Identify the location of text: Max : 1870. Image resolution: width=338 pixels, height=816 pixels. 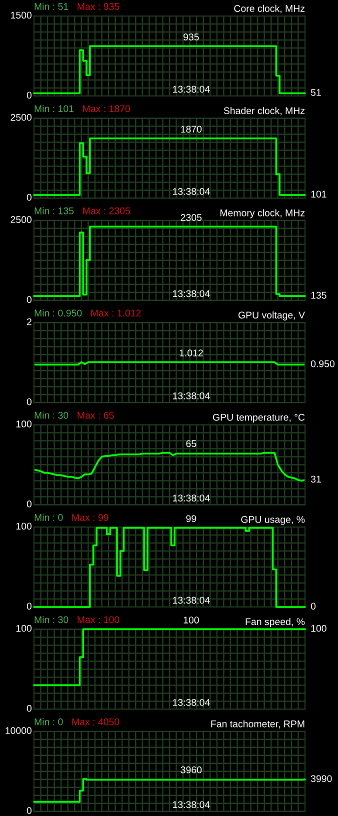
(106, 108).